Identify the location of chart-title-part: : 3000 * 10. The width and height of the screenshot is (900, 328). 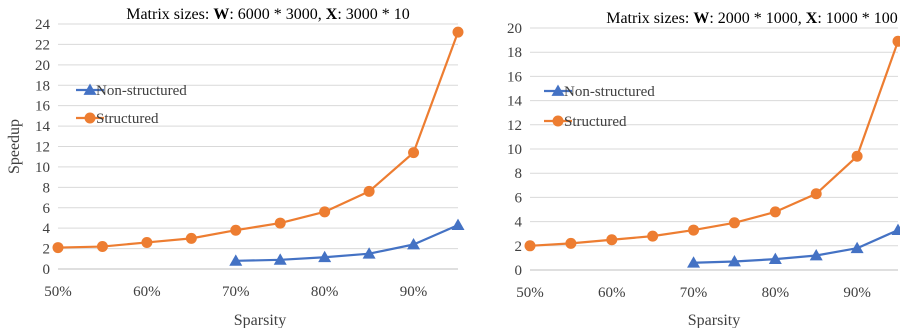
(373, 14).